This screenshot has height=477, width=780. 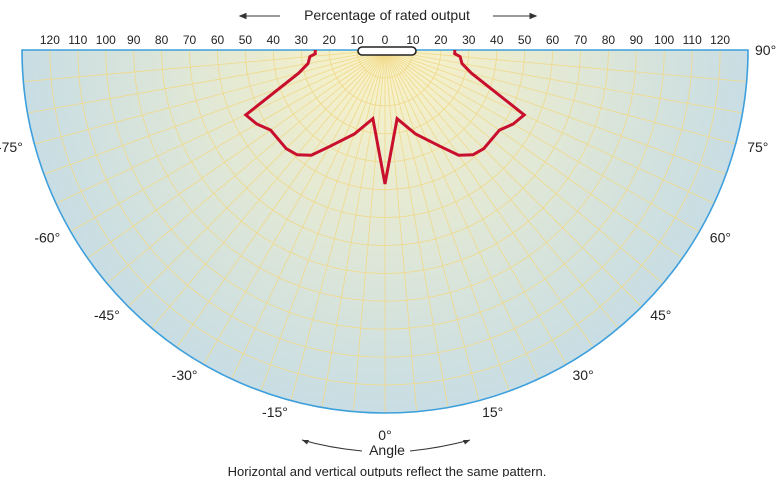 What do you see at coordinates (387, 51) in the screenshot?
I see `light-fixture-icon` at bounding box center [387, 51].